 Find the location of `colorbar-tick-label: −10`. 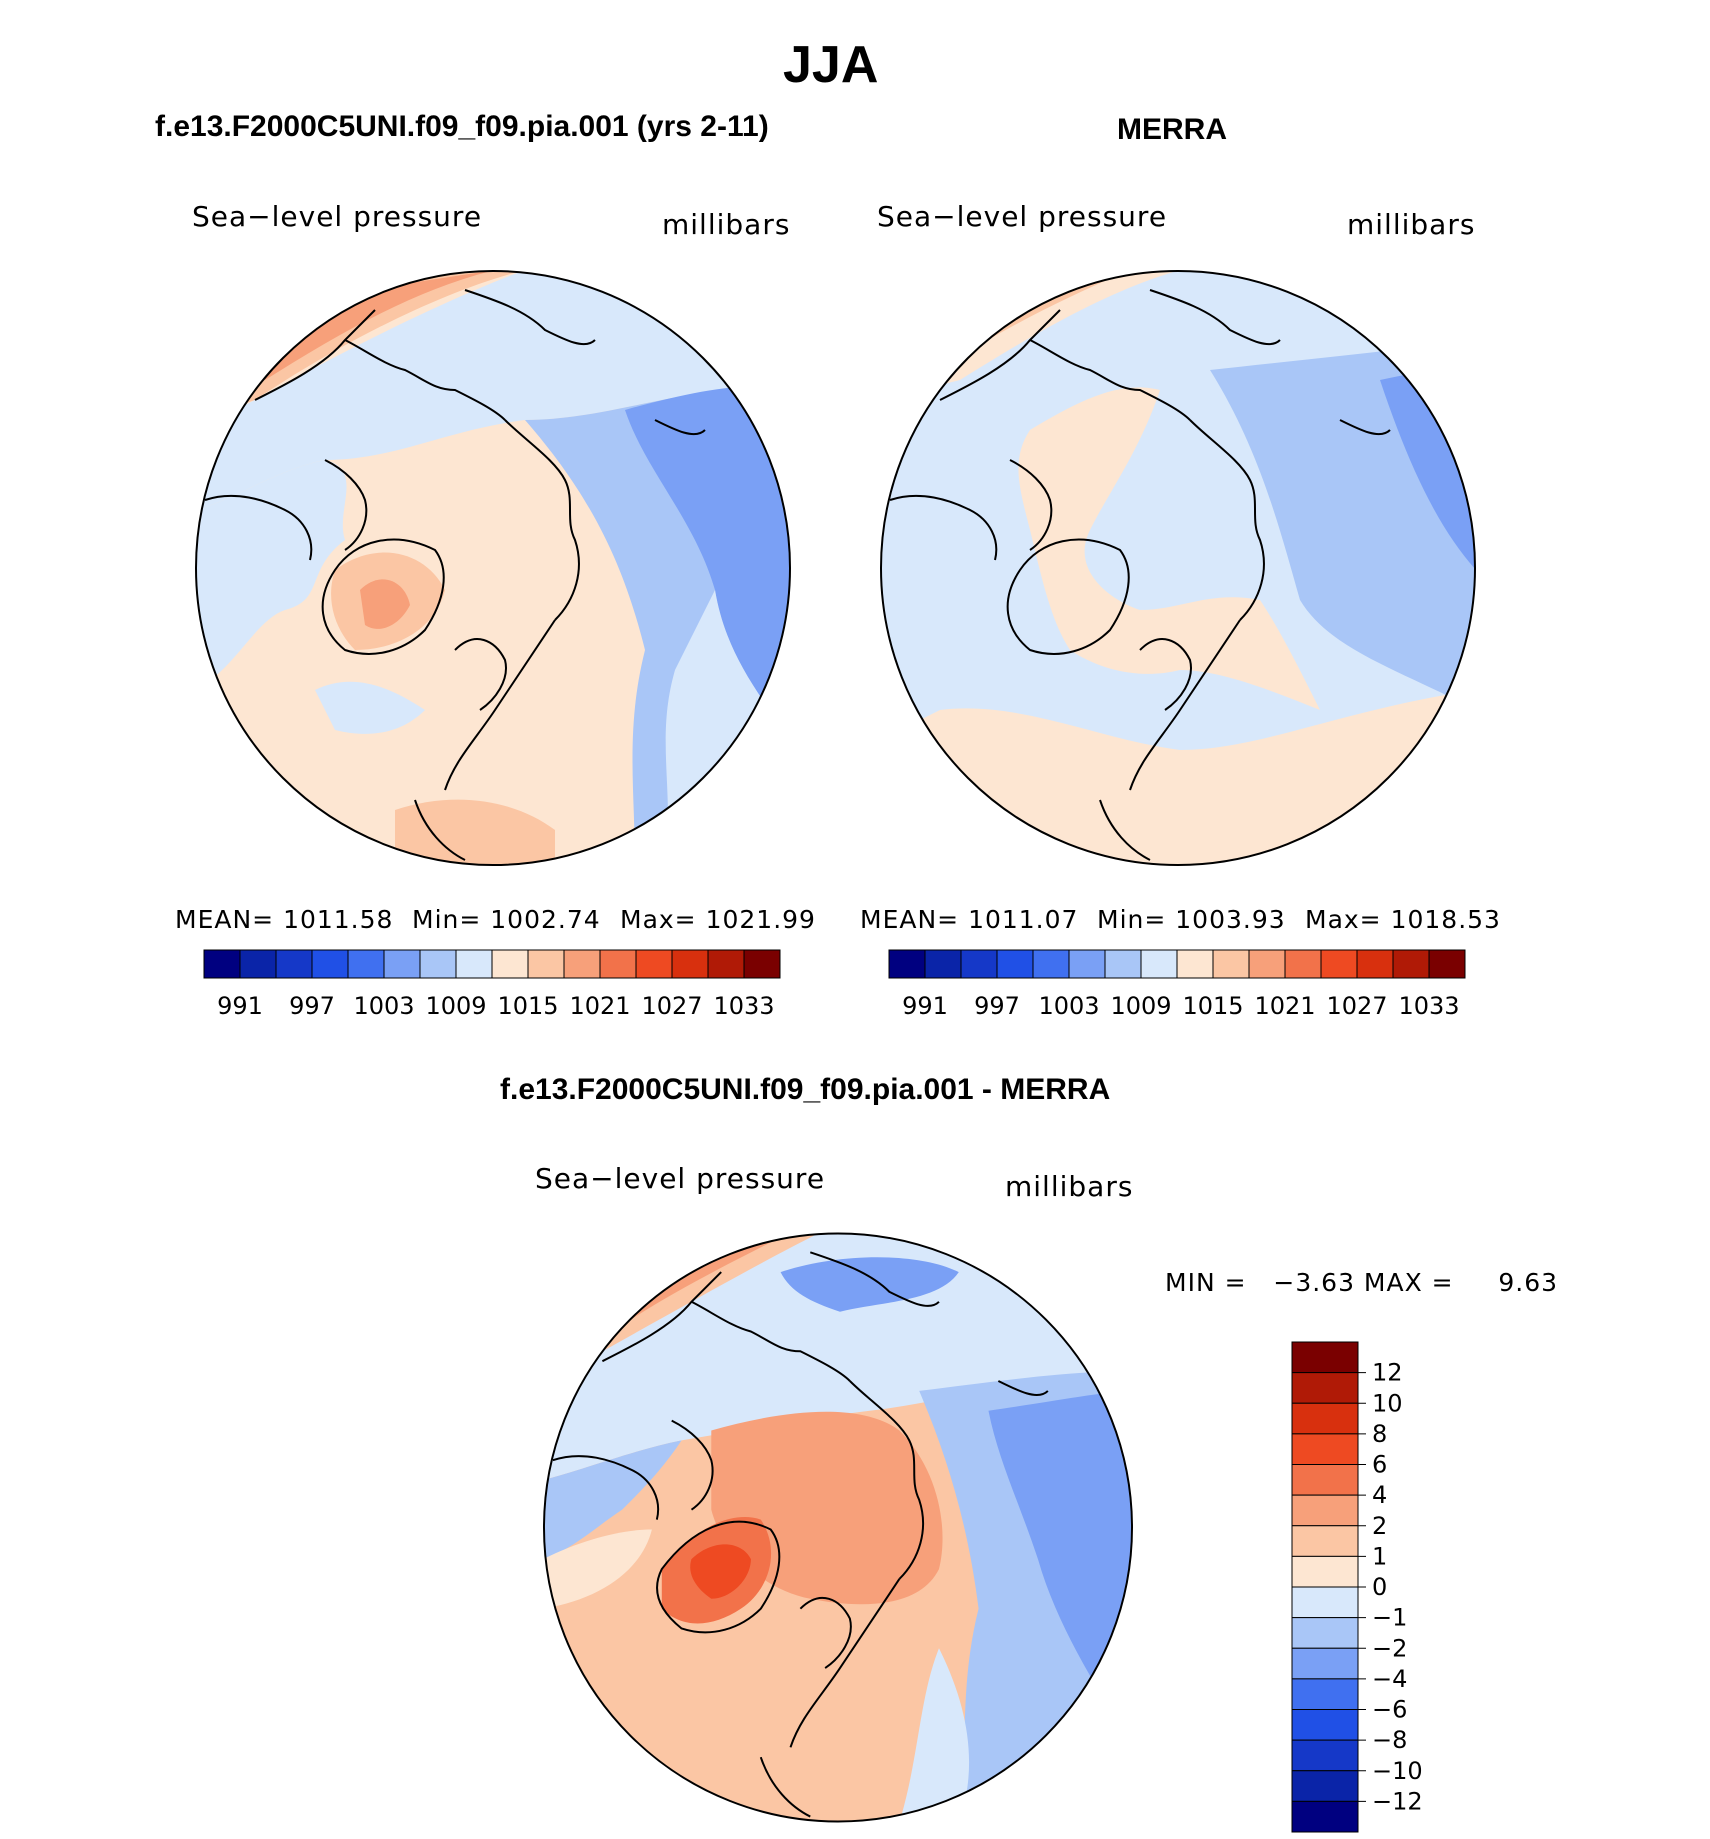

colorbar-tick-label: −10 is located at coordinates (1397, 1771).